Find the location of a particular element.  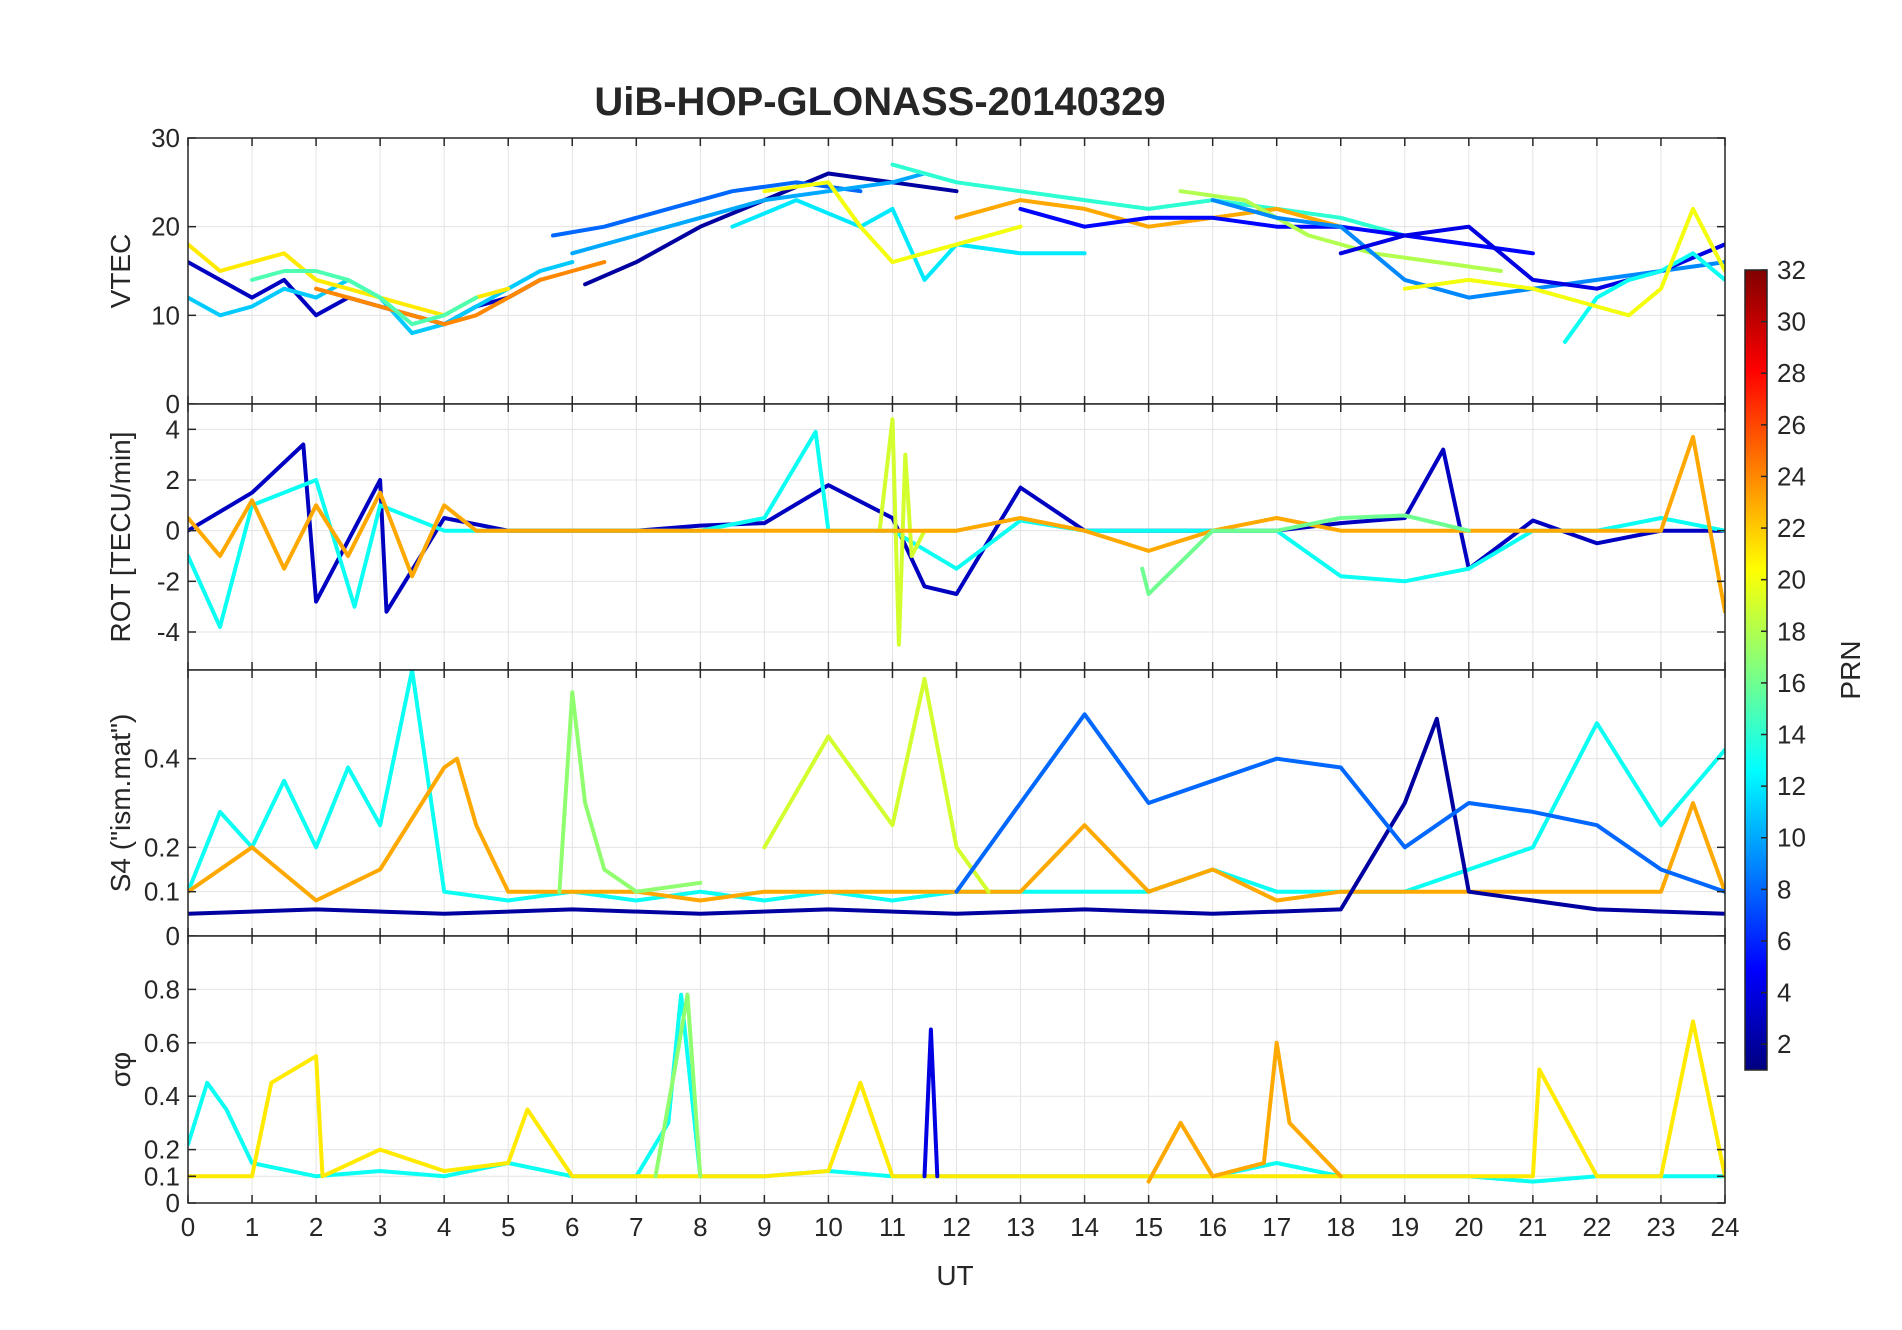

colorbar-tick-label: 6 is located at coordinates (1784, 941).